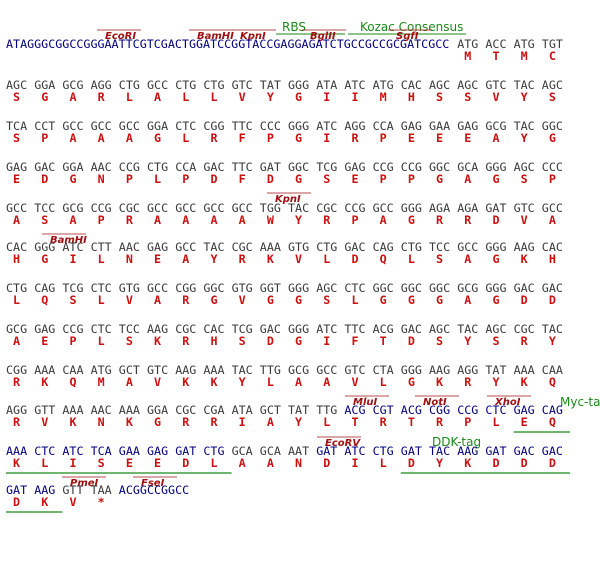  Describe the element at coordinates (72, 370) in the screenshot. I see `codon: CAA` at that location.